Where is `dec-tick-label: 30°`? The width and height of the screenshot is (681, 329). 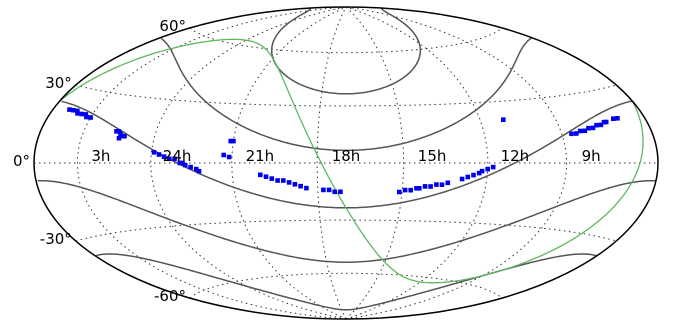
dec-tick-label: 30° is located at coordinates (58, 83).